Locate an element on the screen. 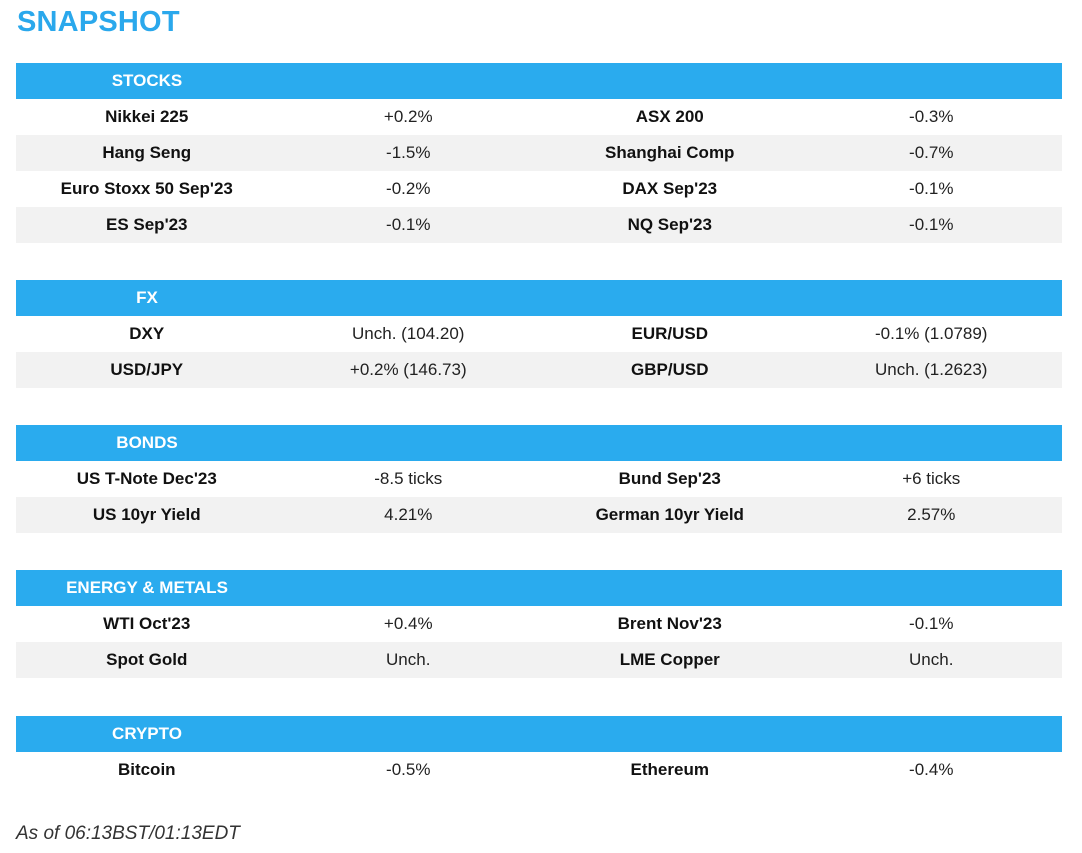  instrument-change: -0.4% is located at coordinates (931, 769).